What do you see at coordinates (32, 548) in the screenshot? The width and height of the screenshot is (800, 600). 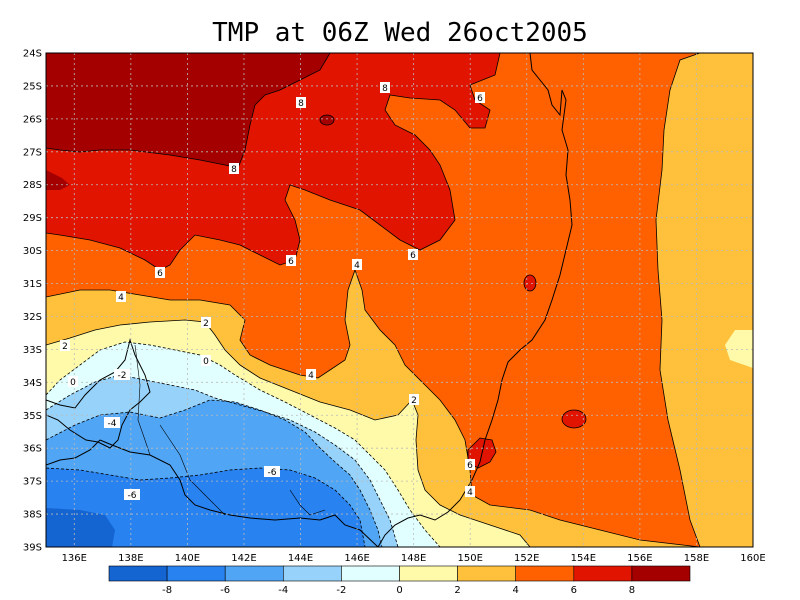 I see `latitude-label: 39S` at bounding box center [32, 548].